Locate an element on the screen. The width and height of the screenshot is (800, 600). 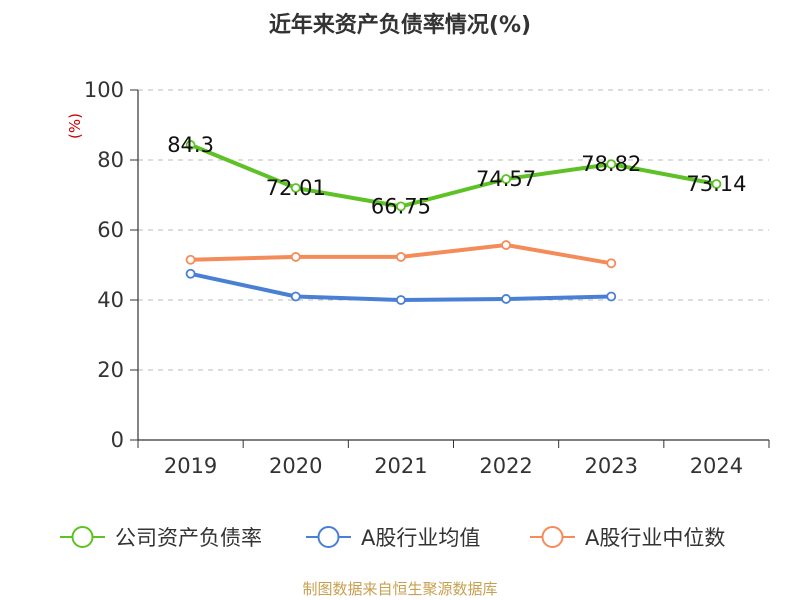
data-point-s1-2020 is located at coordinates (295, 296).